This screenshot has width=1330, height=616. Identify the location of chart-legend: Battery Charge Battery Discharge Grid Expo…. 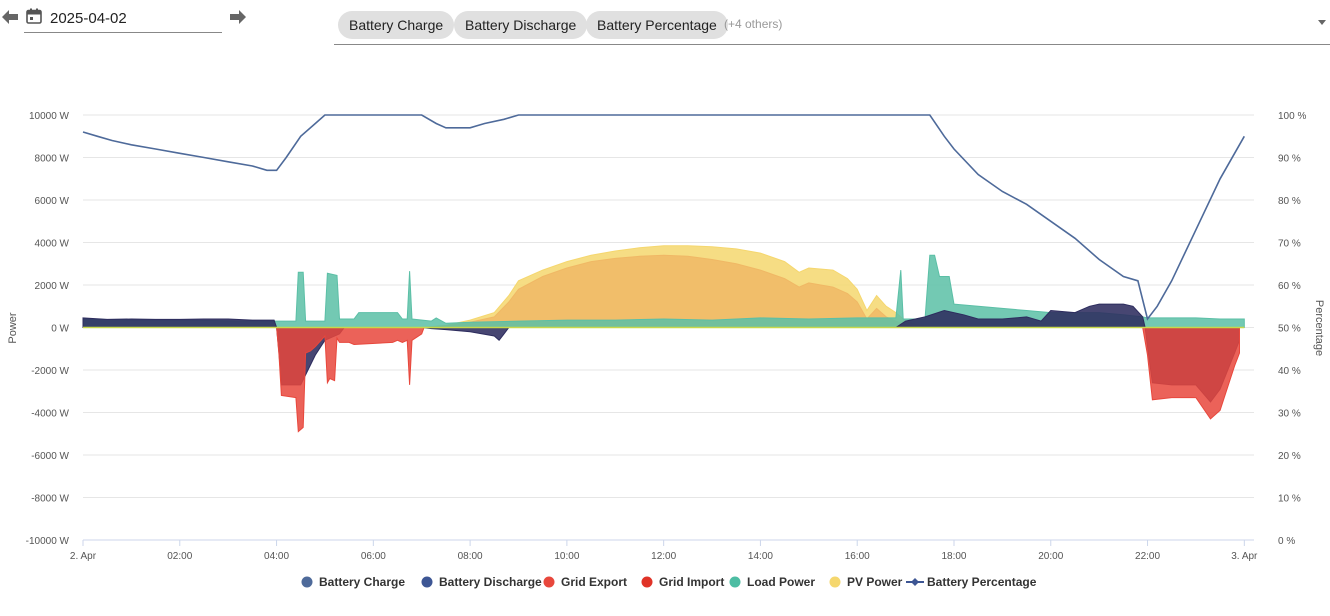
(669, 582).